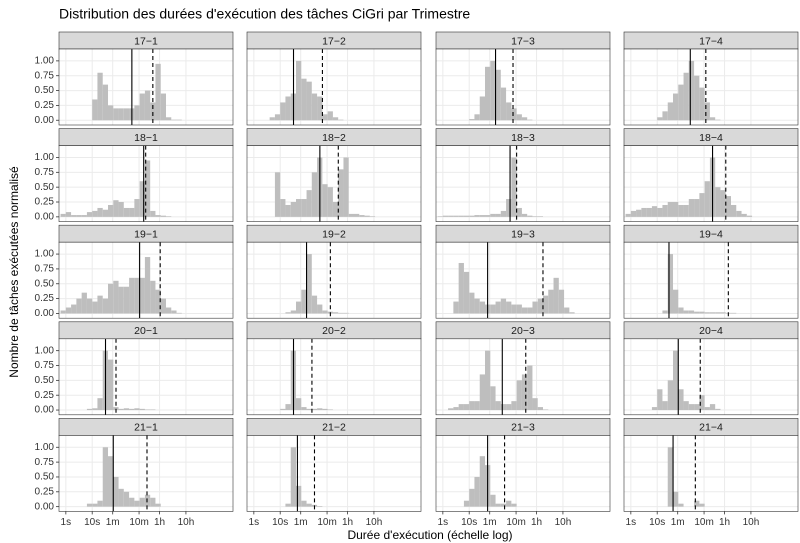 The image size is (800, 543). What do you see at coordinates (45, 61) in the screenshot?
I see `y-tick-label: 1.00` at bounding box center [45, 61].